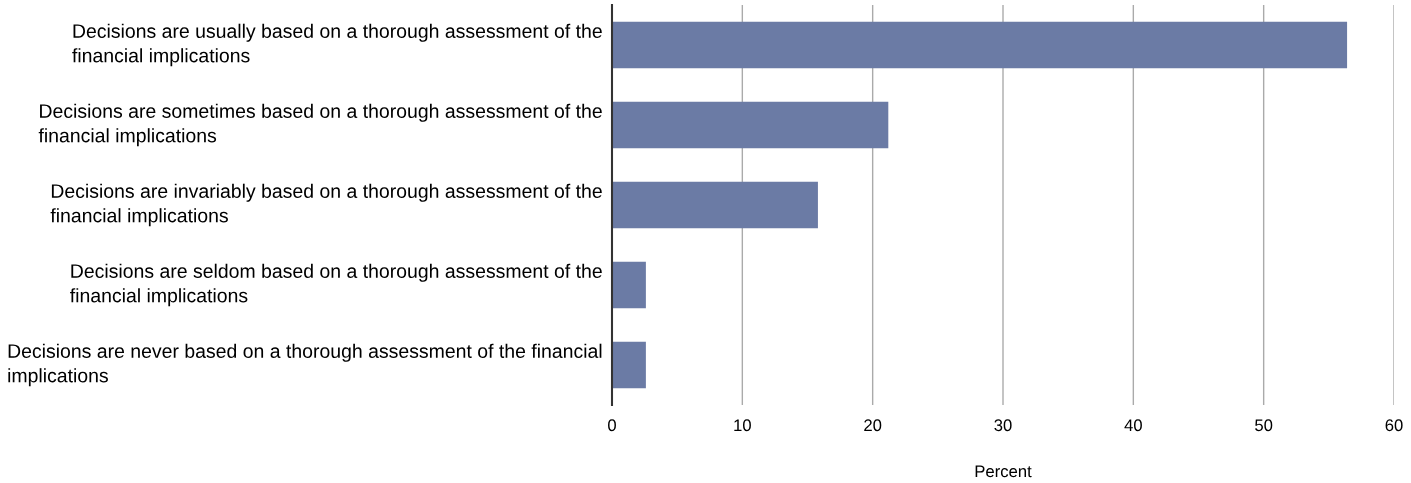 The width and height of the screenshot is (1411, 483). What do you see at coordinates (336, 285) in the screenshot?
I see `y-tick-label: Decisions are seldom based on a thorough assessment of the financial implications` at bounding box center [336, 285].